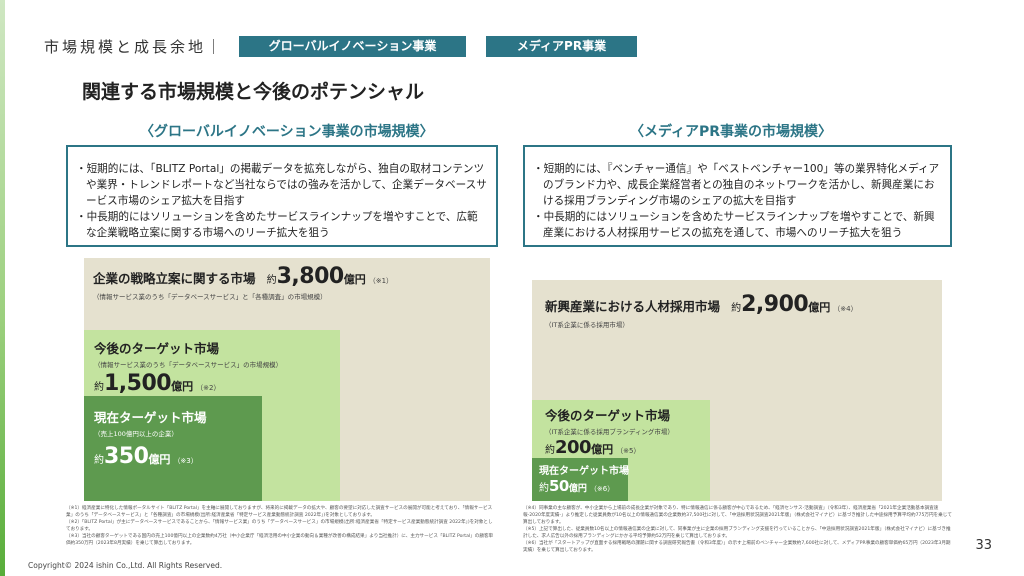 This screenshot has width=1024, height=576. What do you see at coordinates (150, 417) in the screenshot?
I see `left-inner-title: 現在ターゲット市場` at bounding box center [150, 417].